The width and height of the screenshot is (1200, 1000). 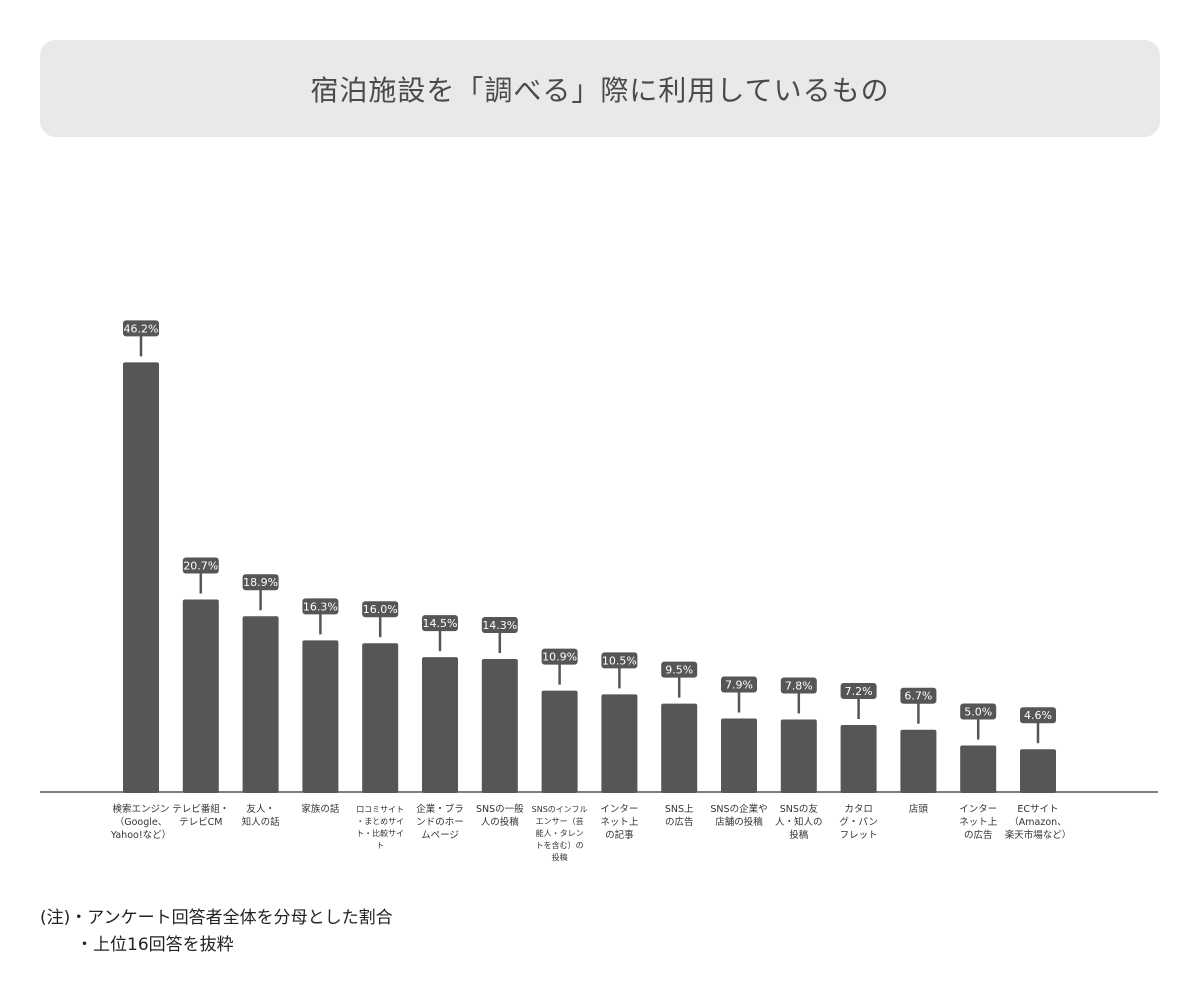 What do you see at coordinates (619, 822) in the screenshot?
I see `category-label: インターネット上の記事` at bounding box center [619, 822].